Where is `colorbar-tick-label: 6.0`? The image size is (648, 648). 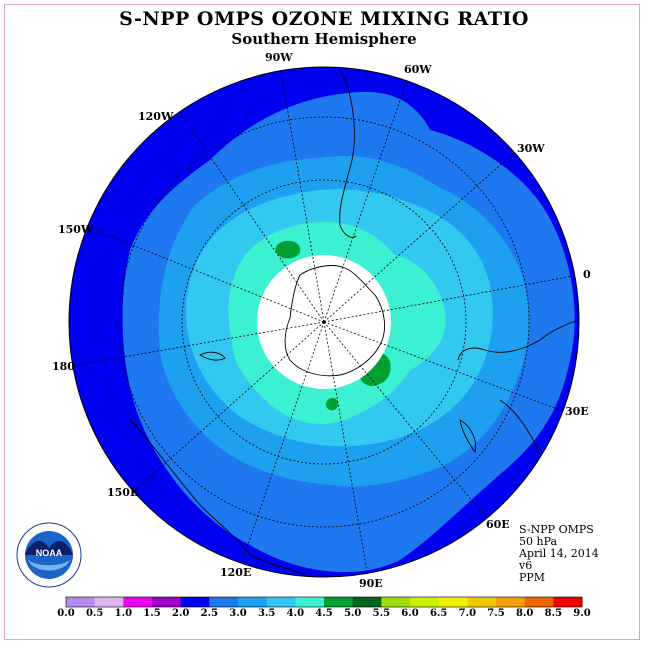 colorbar-tick-label: 6.0 is located at coordinates (410, 613).